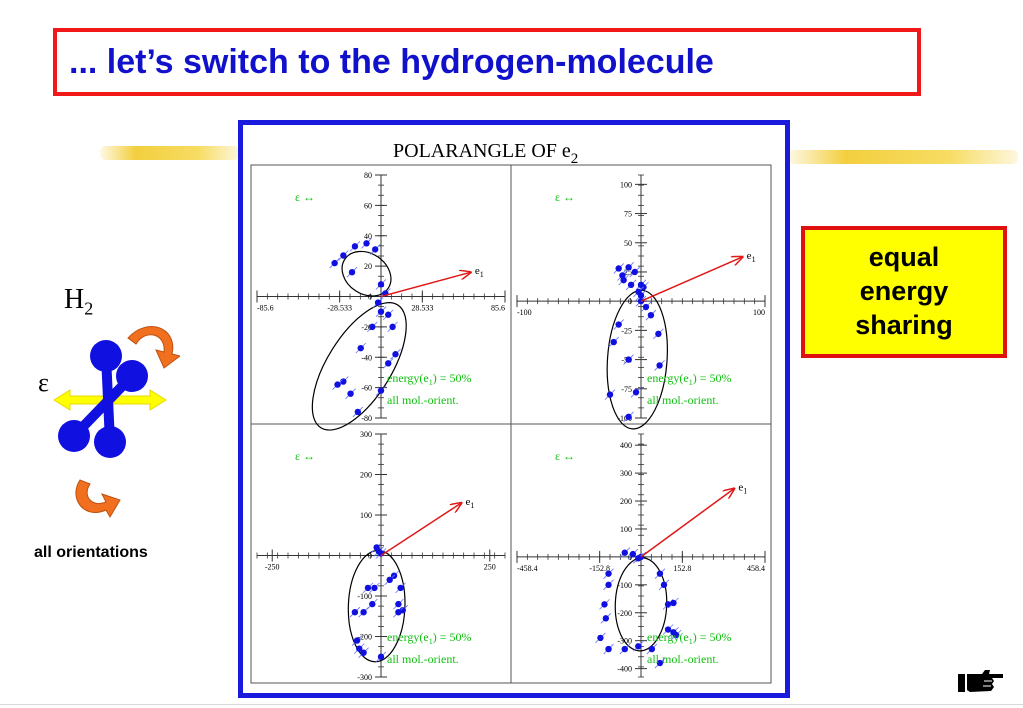 This screenshot has height=708, width=1023. I want to click on side-box-line-2: energy, so click(904, 291).